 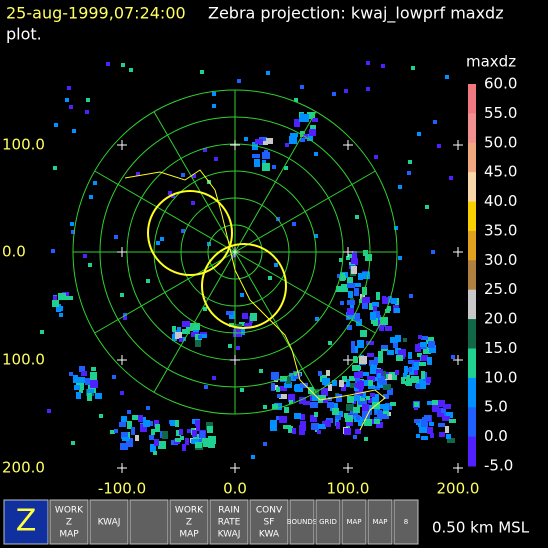 What do you see at coordinates (500, 230) in the screenshot?
I see `colorbar-label: 35.0` at bounding box center [500, 230].